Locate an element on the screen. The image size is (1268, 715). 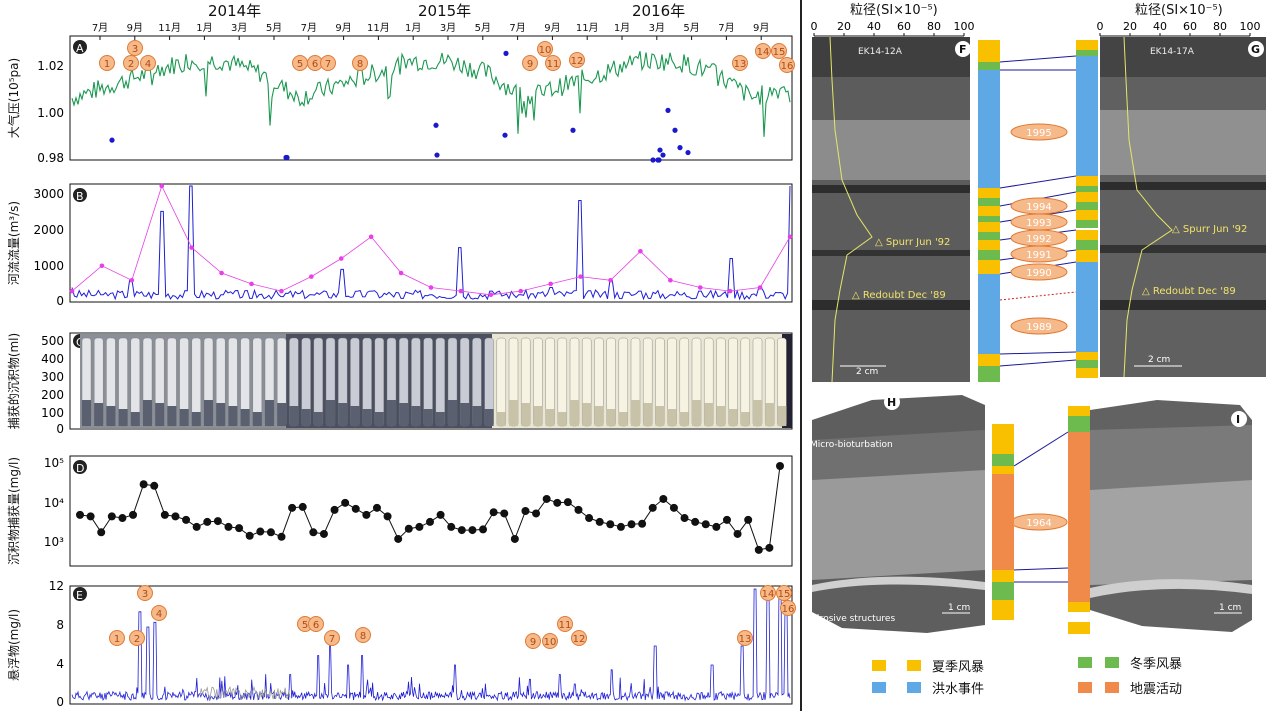
panel-label-b: B is located at coordinates (80, 195).